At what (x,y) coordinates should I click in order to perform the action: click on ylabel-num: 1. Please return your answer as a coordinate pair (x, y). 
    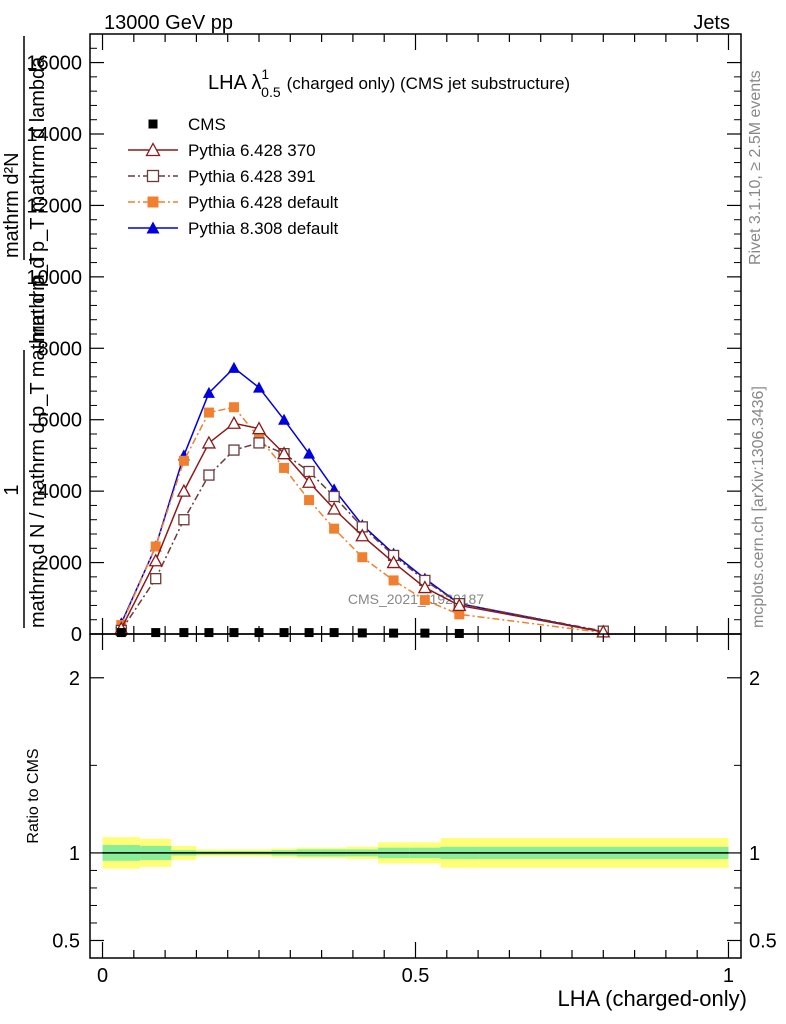
    Looking at the image, I should click on (12, 489).